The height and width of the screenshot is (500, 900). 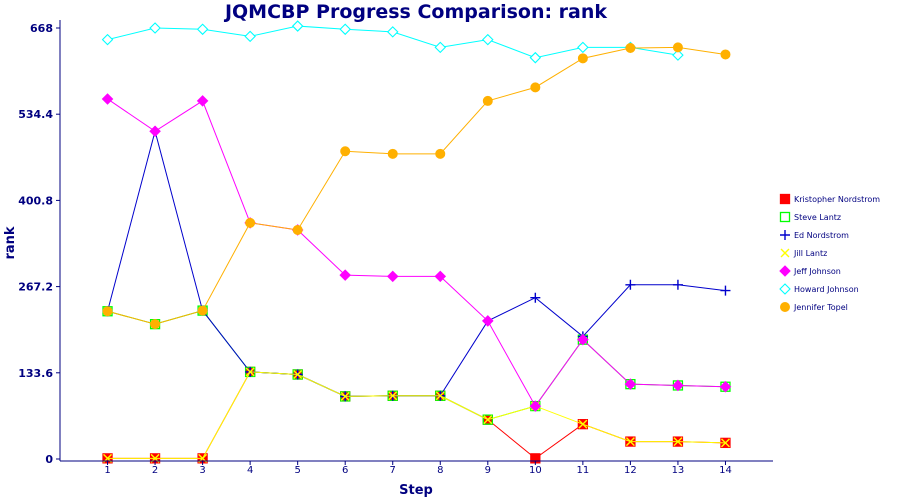 What do you see at coordinates (837, 199) in the screenshot?
I see `legend-label: Kristopher Nordstrom` at bounding box center [837, 199].